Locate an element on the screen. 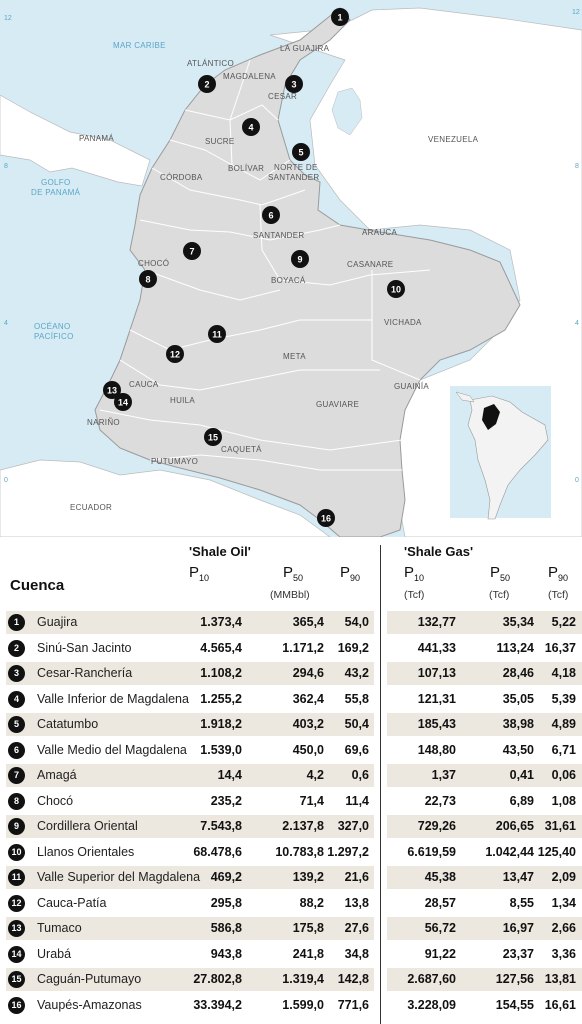  cell-oil-p90: 327,0 is located at coordinates (353, 826).